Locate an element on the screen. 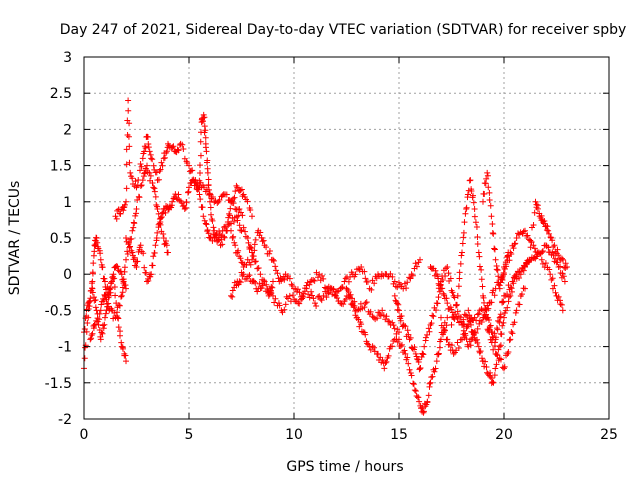  x-tick-label: 10 is located at coordinates (294, 435).